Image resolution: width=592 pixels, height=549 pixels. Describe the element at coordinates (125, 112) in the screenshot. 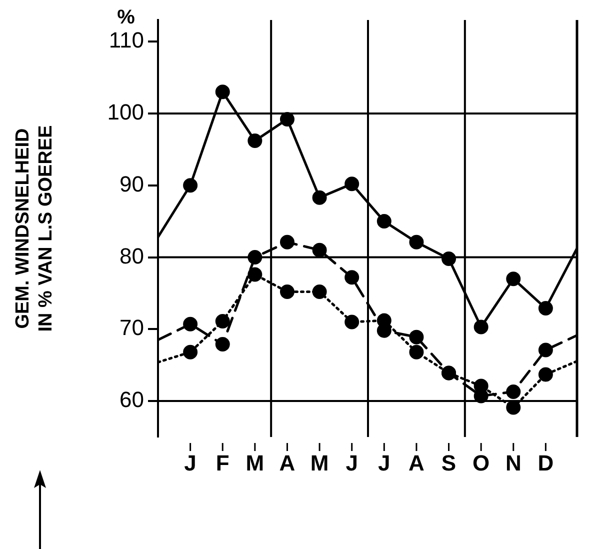

I see `y-tick-label: 100` at that location.